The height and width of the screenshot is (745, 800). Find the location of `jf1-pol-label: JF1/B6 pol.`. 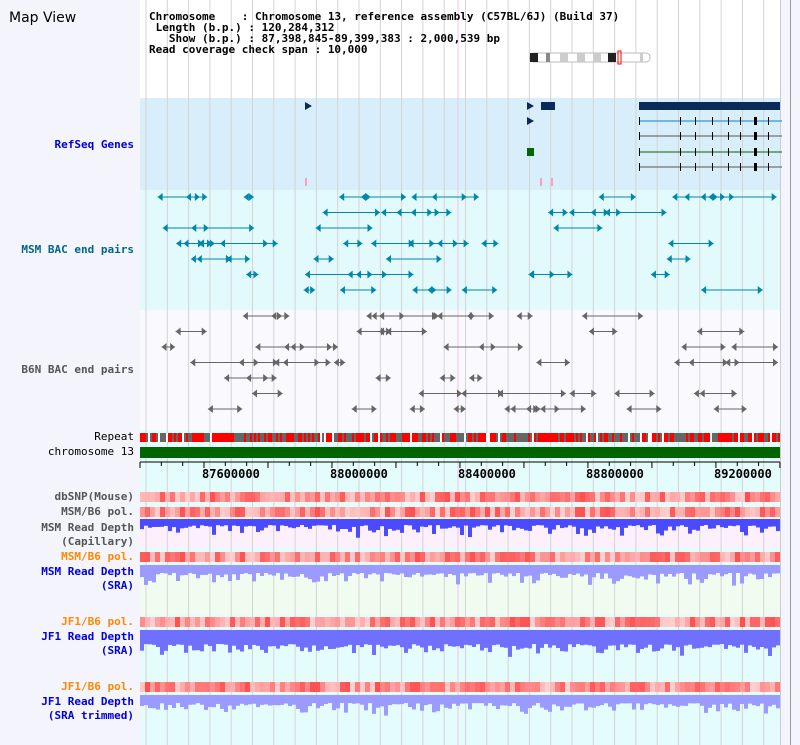

jf1-pol-label: JF1/B6 pol. is located at coordinates (97, 621).